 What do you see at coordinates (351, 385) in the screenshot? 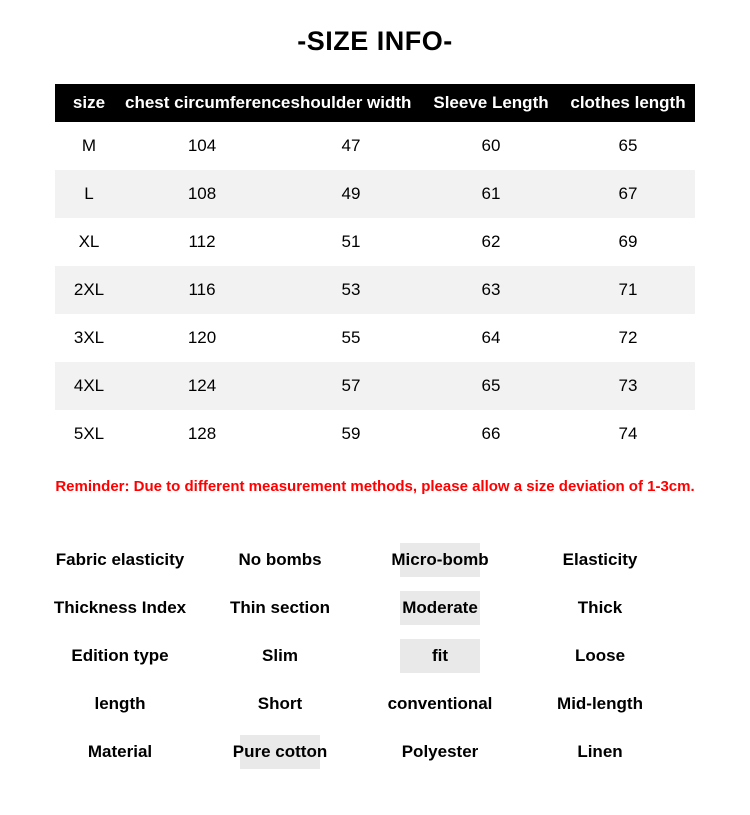
I see `measurement-cell: 57` at bounding box center [351, 385].